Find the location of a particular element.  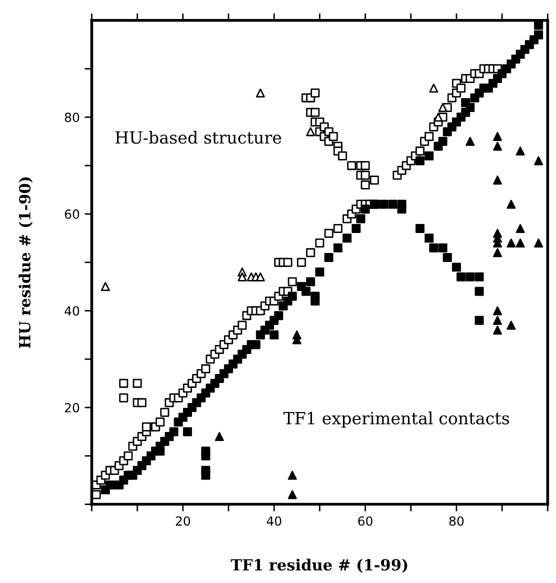

annotation: TF1 experimental contacts is located at coordinates (396, 420).